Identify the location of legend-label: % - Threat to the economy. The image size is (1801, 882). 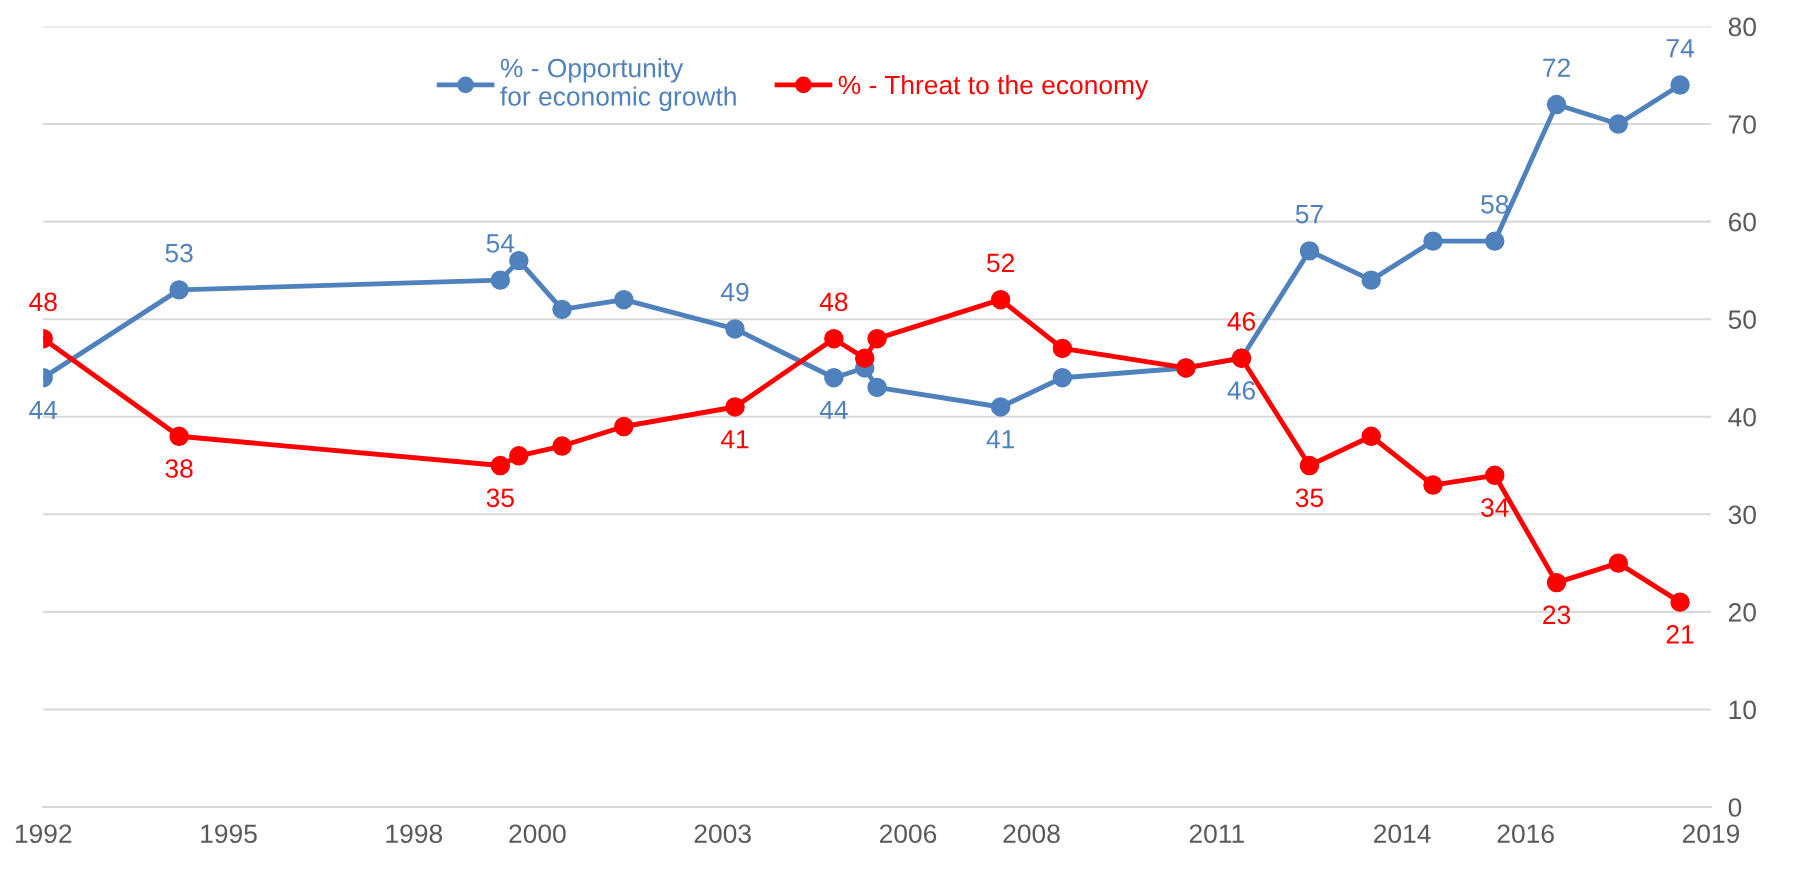
(993, 87).